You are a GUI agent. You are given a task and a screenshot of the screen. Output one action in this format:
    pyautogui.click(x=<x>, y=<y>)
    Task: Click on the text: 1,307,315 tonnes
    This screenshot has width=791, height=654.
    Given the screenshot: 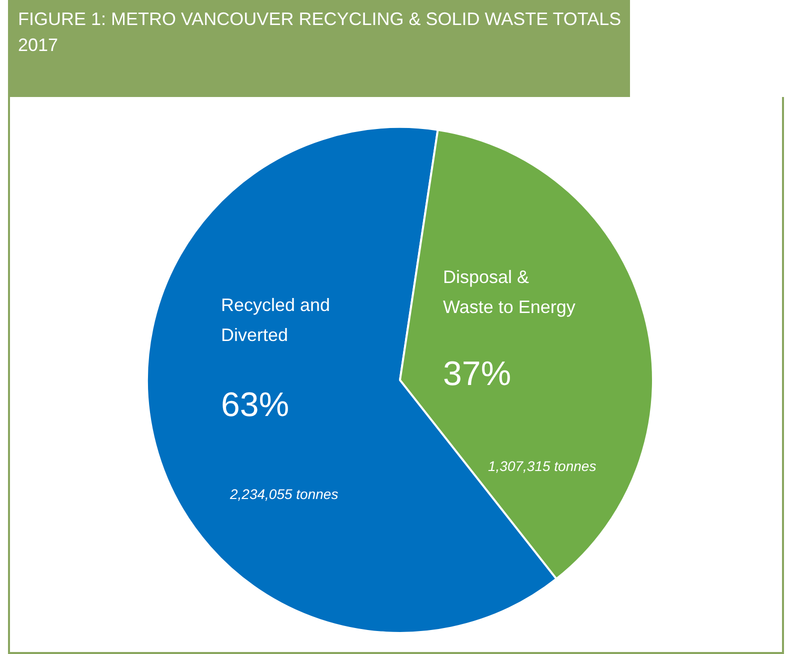 What is the action you would take?
    pyautogui.click(x=542, y=466)
    